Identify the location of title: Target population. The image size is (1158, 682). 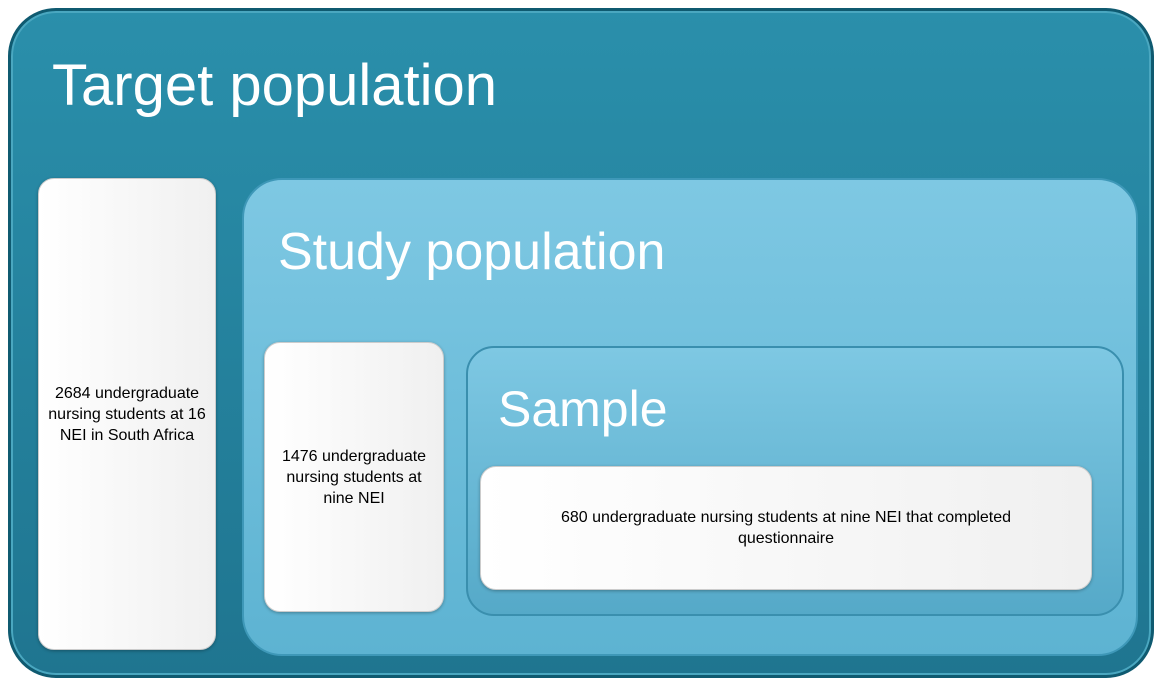
(274, 85).